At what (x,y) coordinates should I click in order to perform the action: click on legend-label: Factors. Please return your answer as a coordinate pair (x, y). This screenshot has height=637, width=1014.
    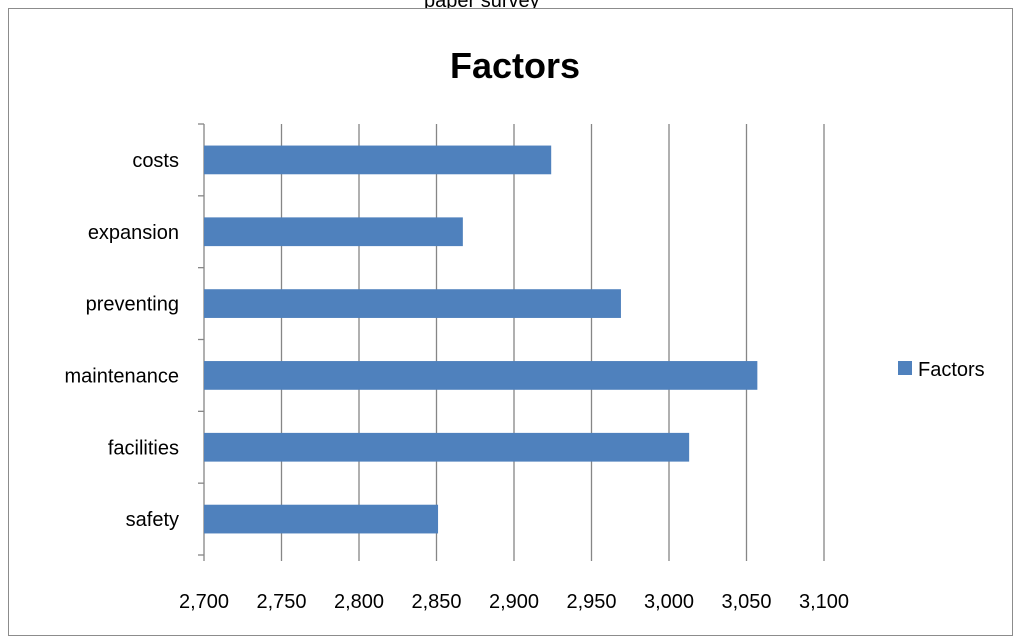
    Looking at the image, I should click on (951, 370).